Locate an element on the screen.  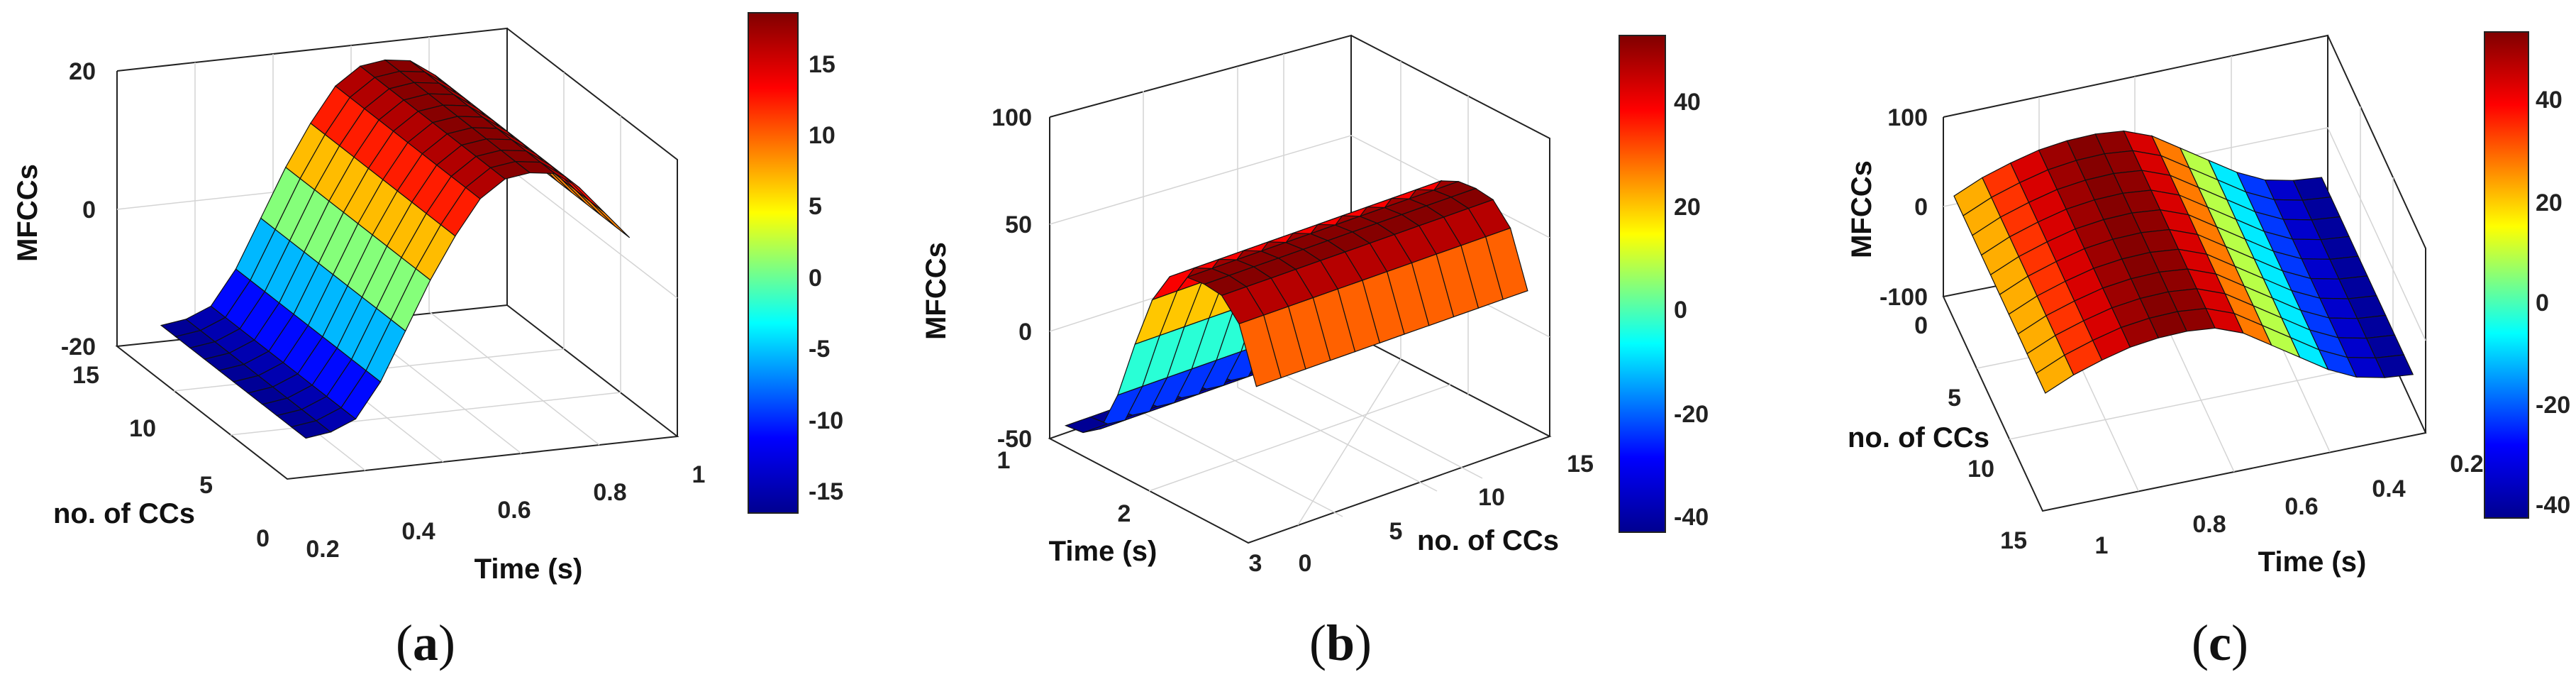
x-tick-label: 2 is located at coordinates (1124, 513).